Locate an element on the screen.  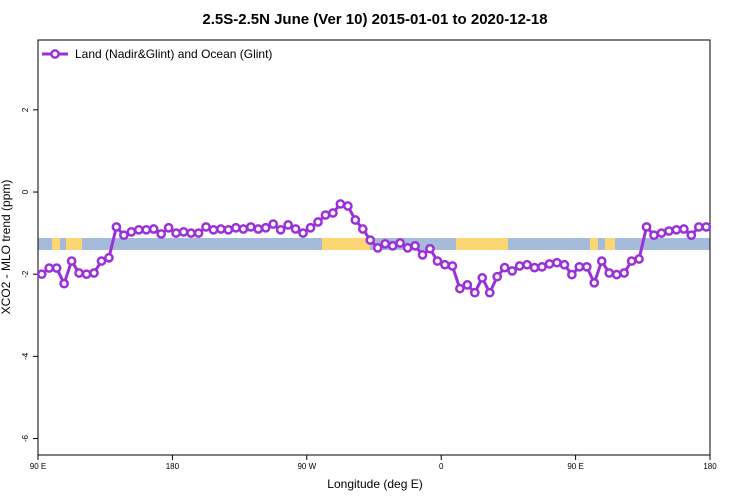
y-tick-label: 2 is located at coordinates (25, 109).